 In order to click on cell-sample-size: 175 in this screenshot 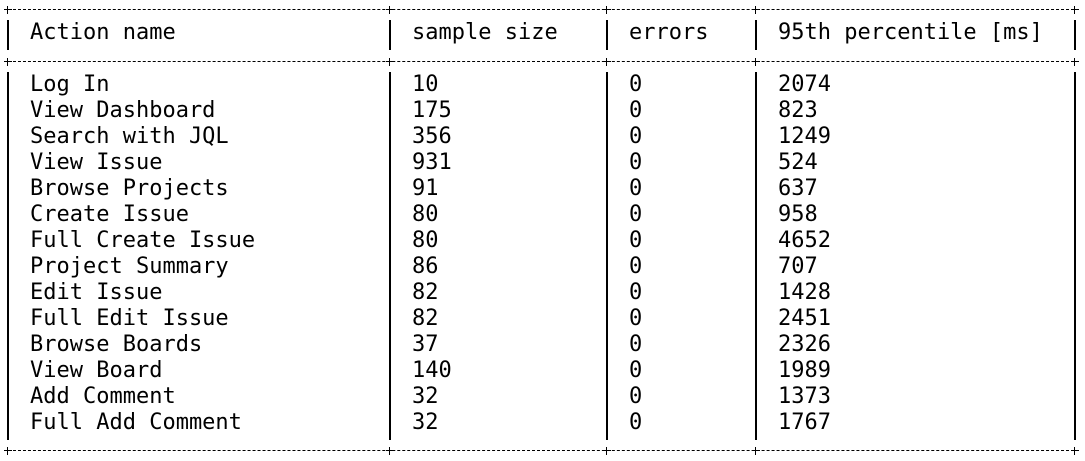, I will do `click(432, 110)`.